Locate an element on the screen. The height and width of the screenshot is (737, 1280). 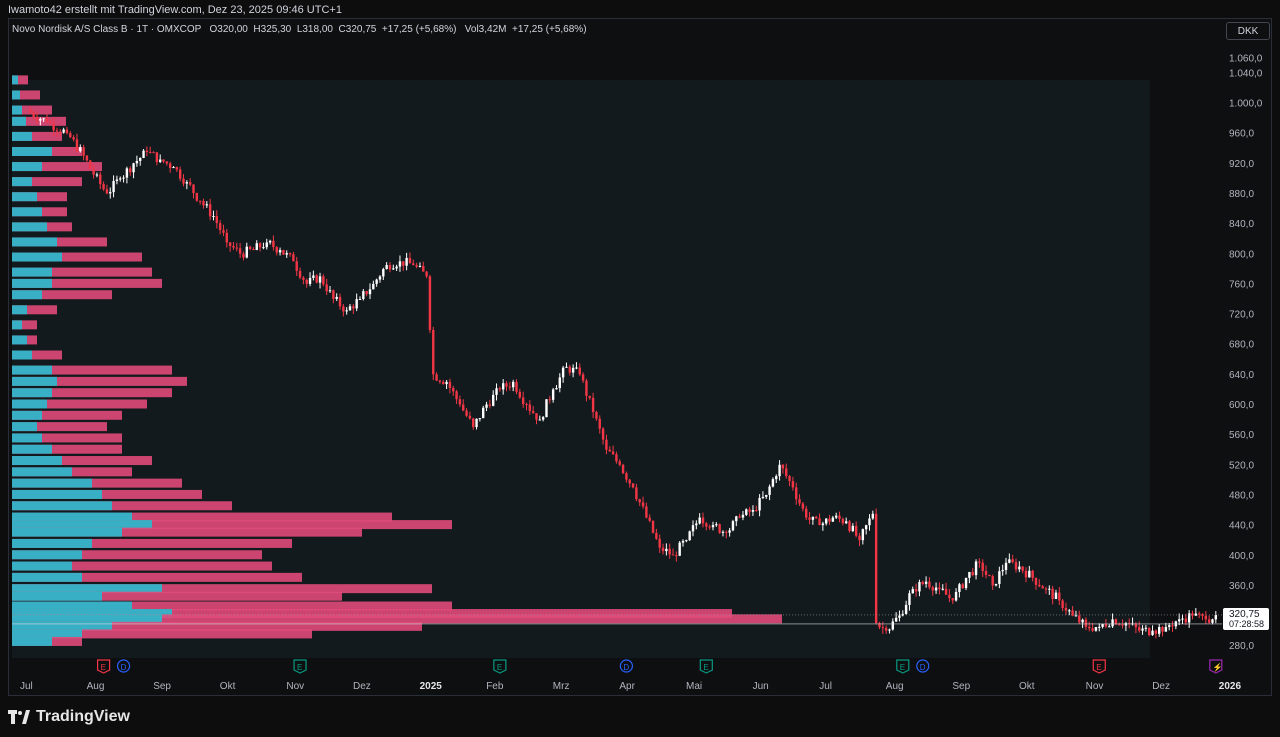
y-axis-tick-label: 880,0 is located at coordinates (1241, 194).